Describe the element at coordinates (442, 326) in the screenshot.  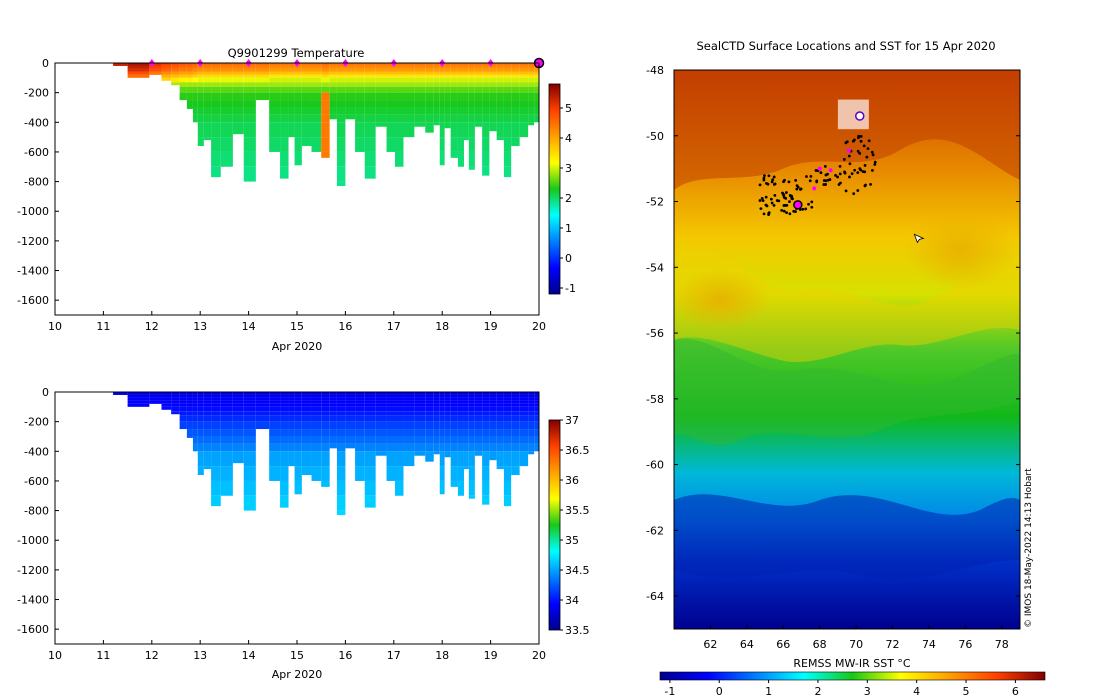
I see `temperature-x-tick-label: 18` at that location.